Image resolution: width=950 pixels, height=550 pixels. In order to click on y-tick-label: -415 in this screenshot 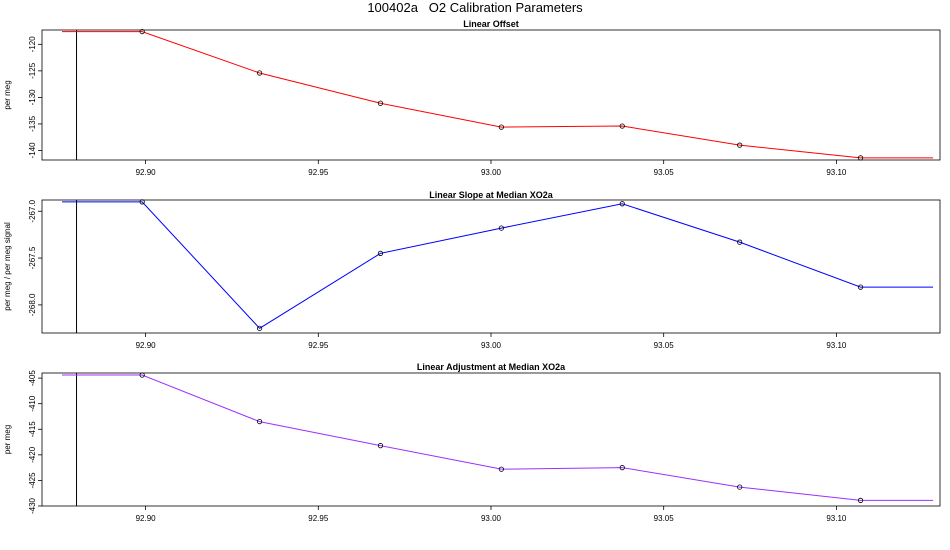, I will do `click(32, 429)`.